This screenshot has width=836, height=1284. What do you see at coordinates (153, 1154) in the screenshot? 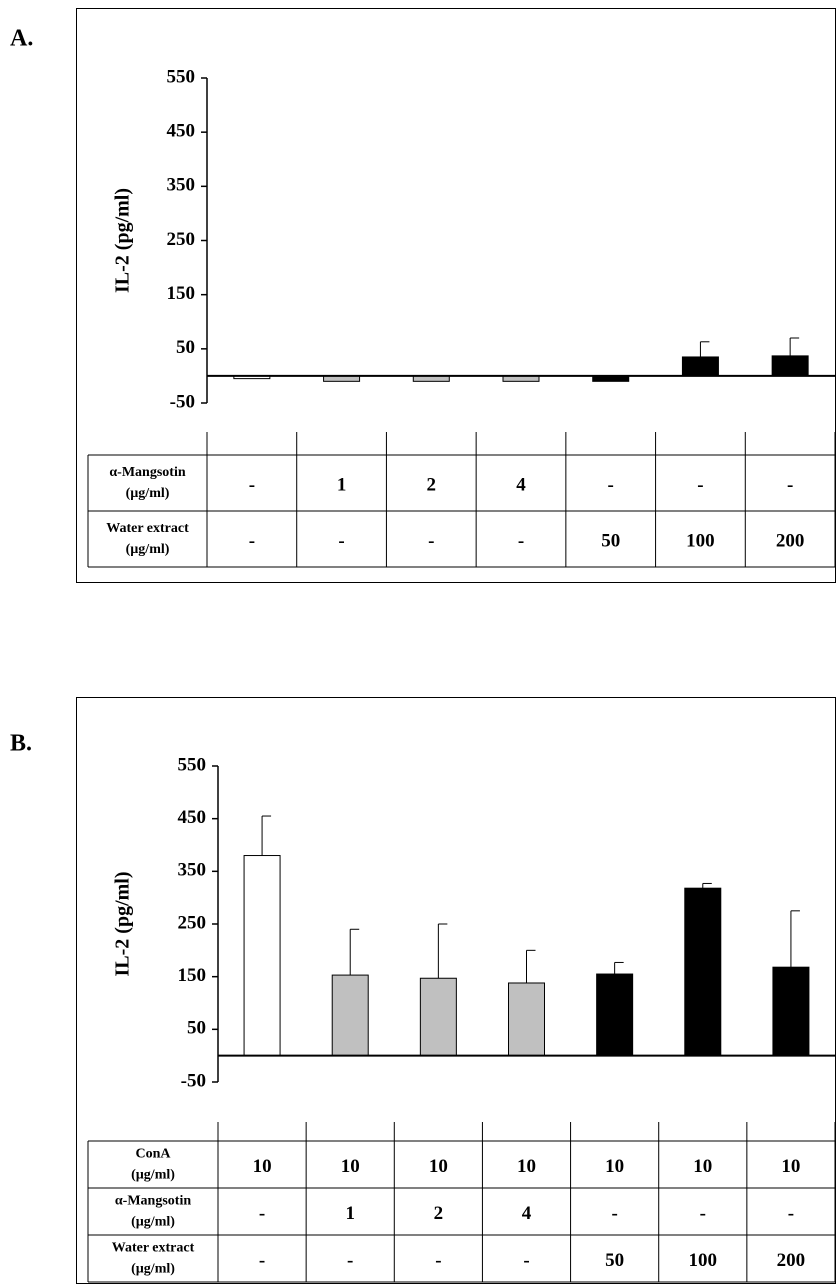
I see `row-label: ConA` at bounding box center [153, 1154].